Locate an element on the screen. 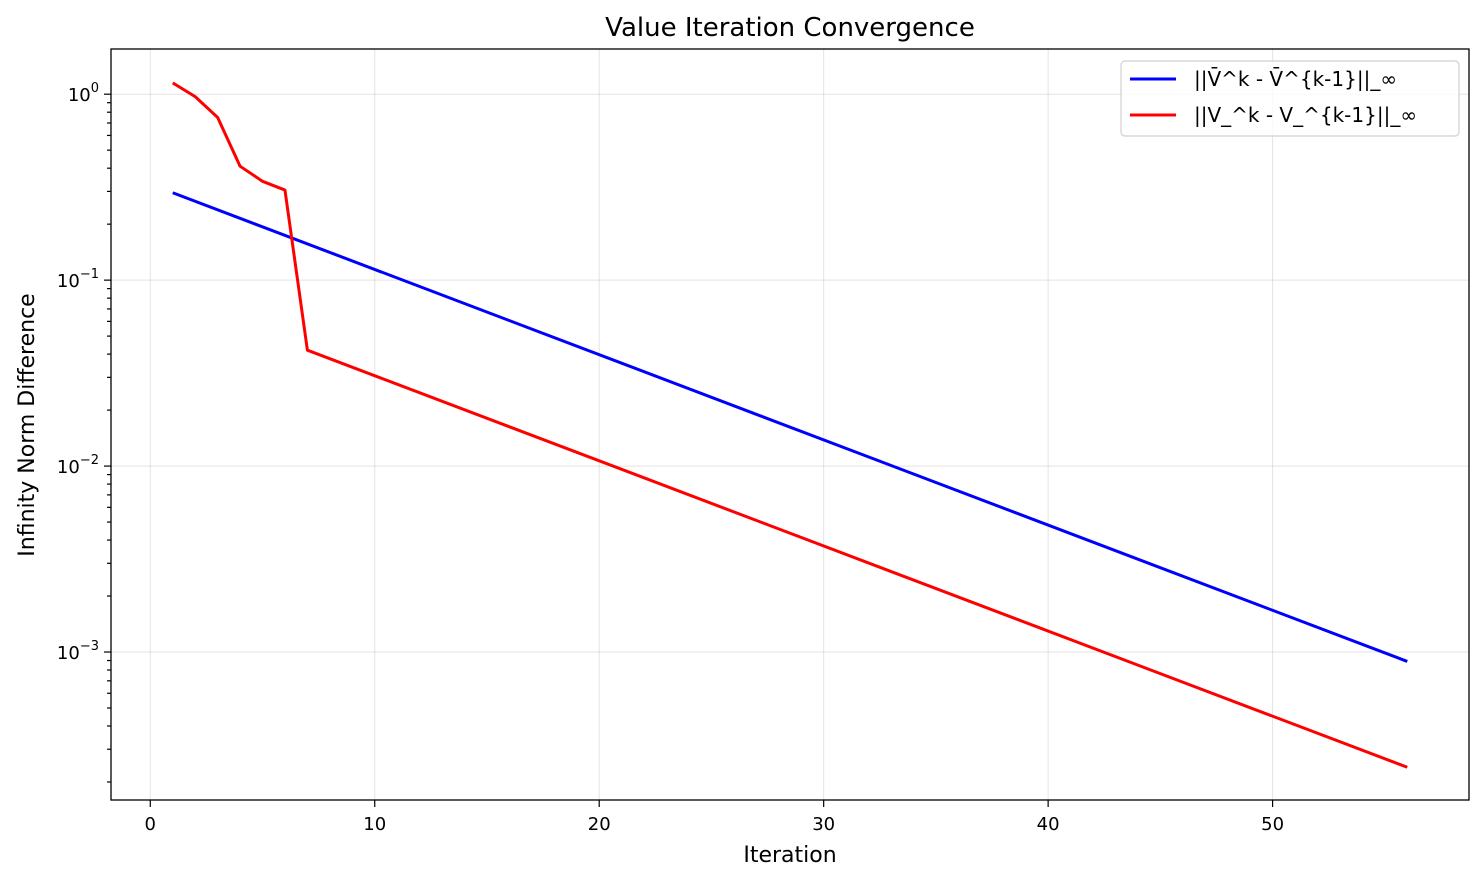 The width and height of the screenshot is (1484, 882). y-tick-label: 10⁻³ is located at coordinates (78, 651).